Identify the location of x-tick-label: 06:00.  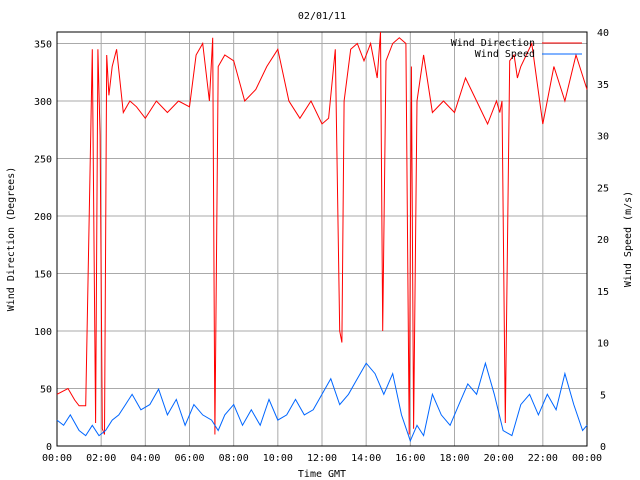
(189, 458).